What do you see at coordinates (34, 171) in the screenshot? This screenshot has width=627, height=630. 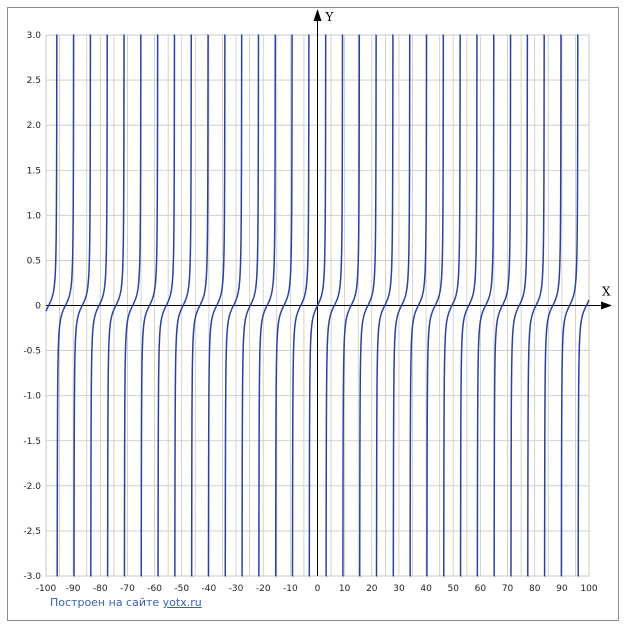 I see `y-tick-label: 1.5` at bounding box center [34, 171].